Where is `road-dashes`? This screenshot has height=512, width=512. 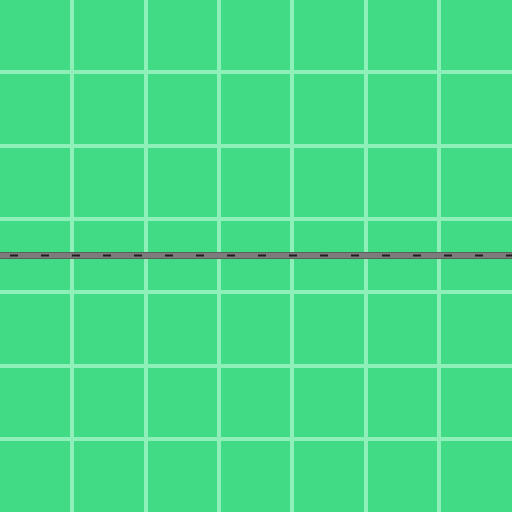
road-dashes is located at coordinates (261, 255).